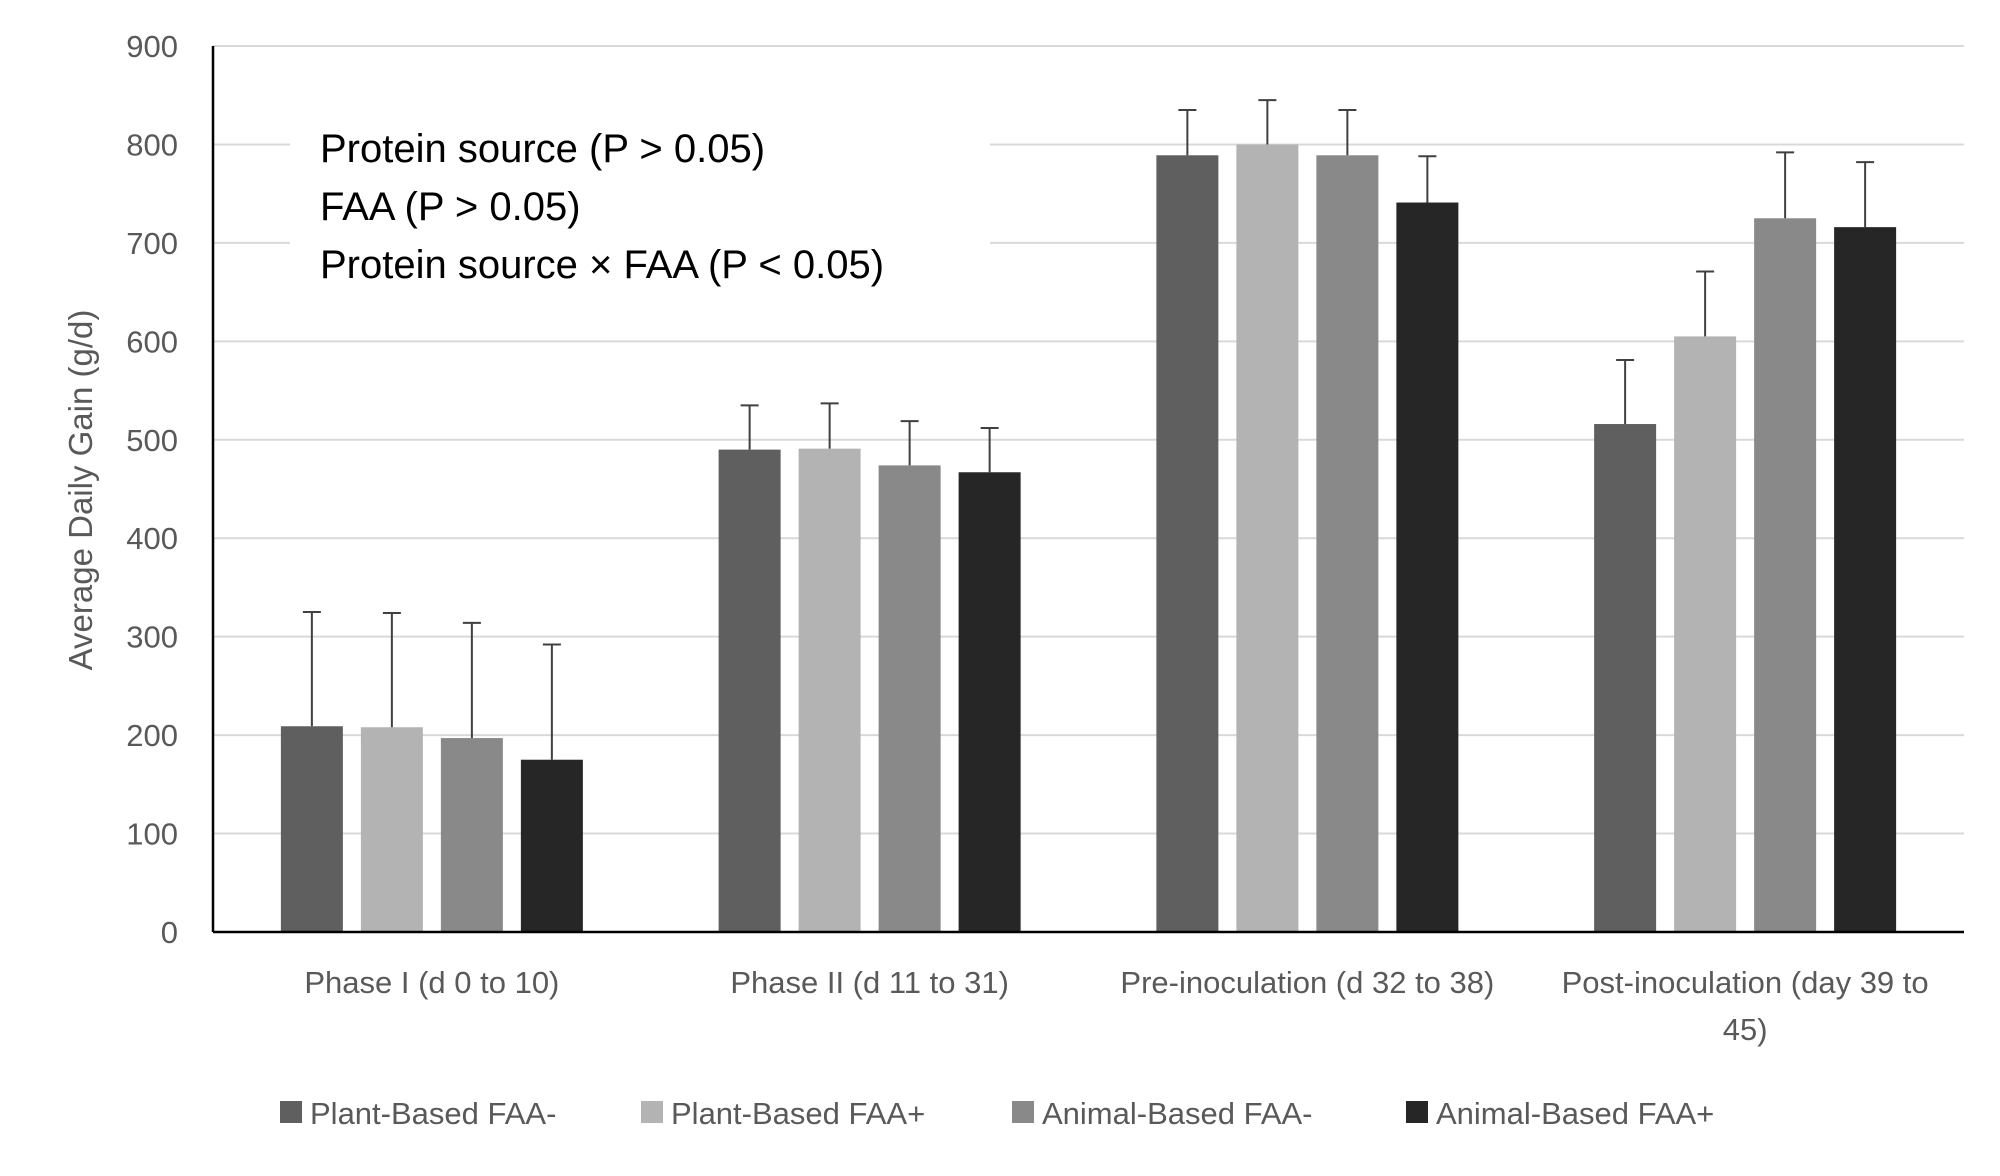 This screenshot has width=2000, height=1176. I want to click on y-tick-label: 0, so click(169, 932).